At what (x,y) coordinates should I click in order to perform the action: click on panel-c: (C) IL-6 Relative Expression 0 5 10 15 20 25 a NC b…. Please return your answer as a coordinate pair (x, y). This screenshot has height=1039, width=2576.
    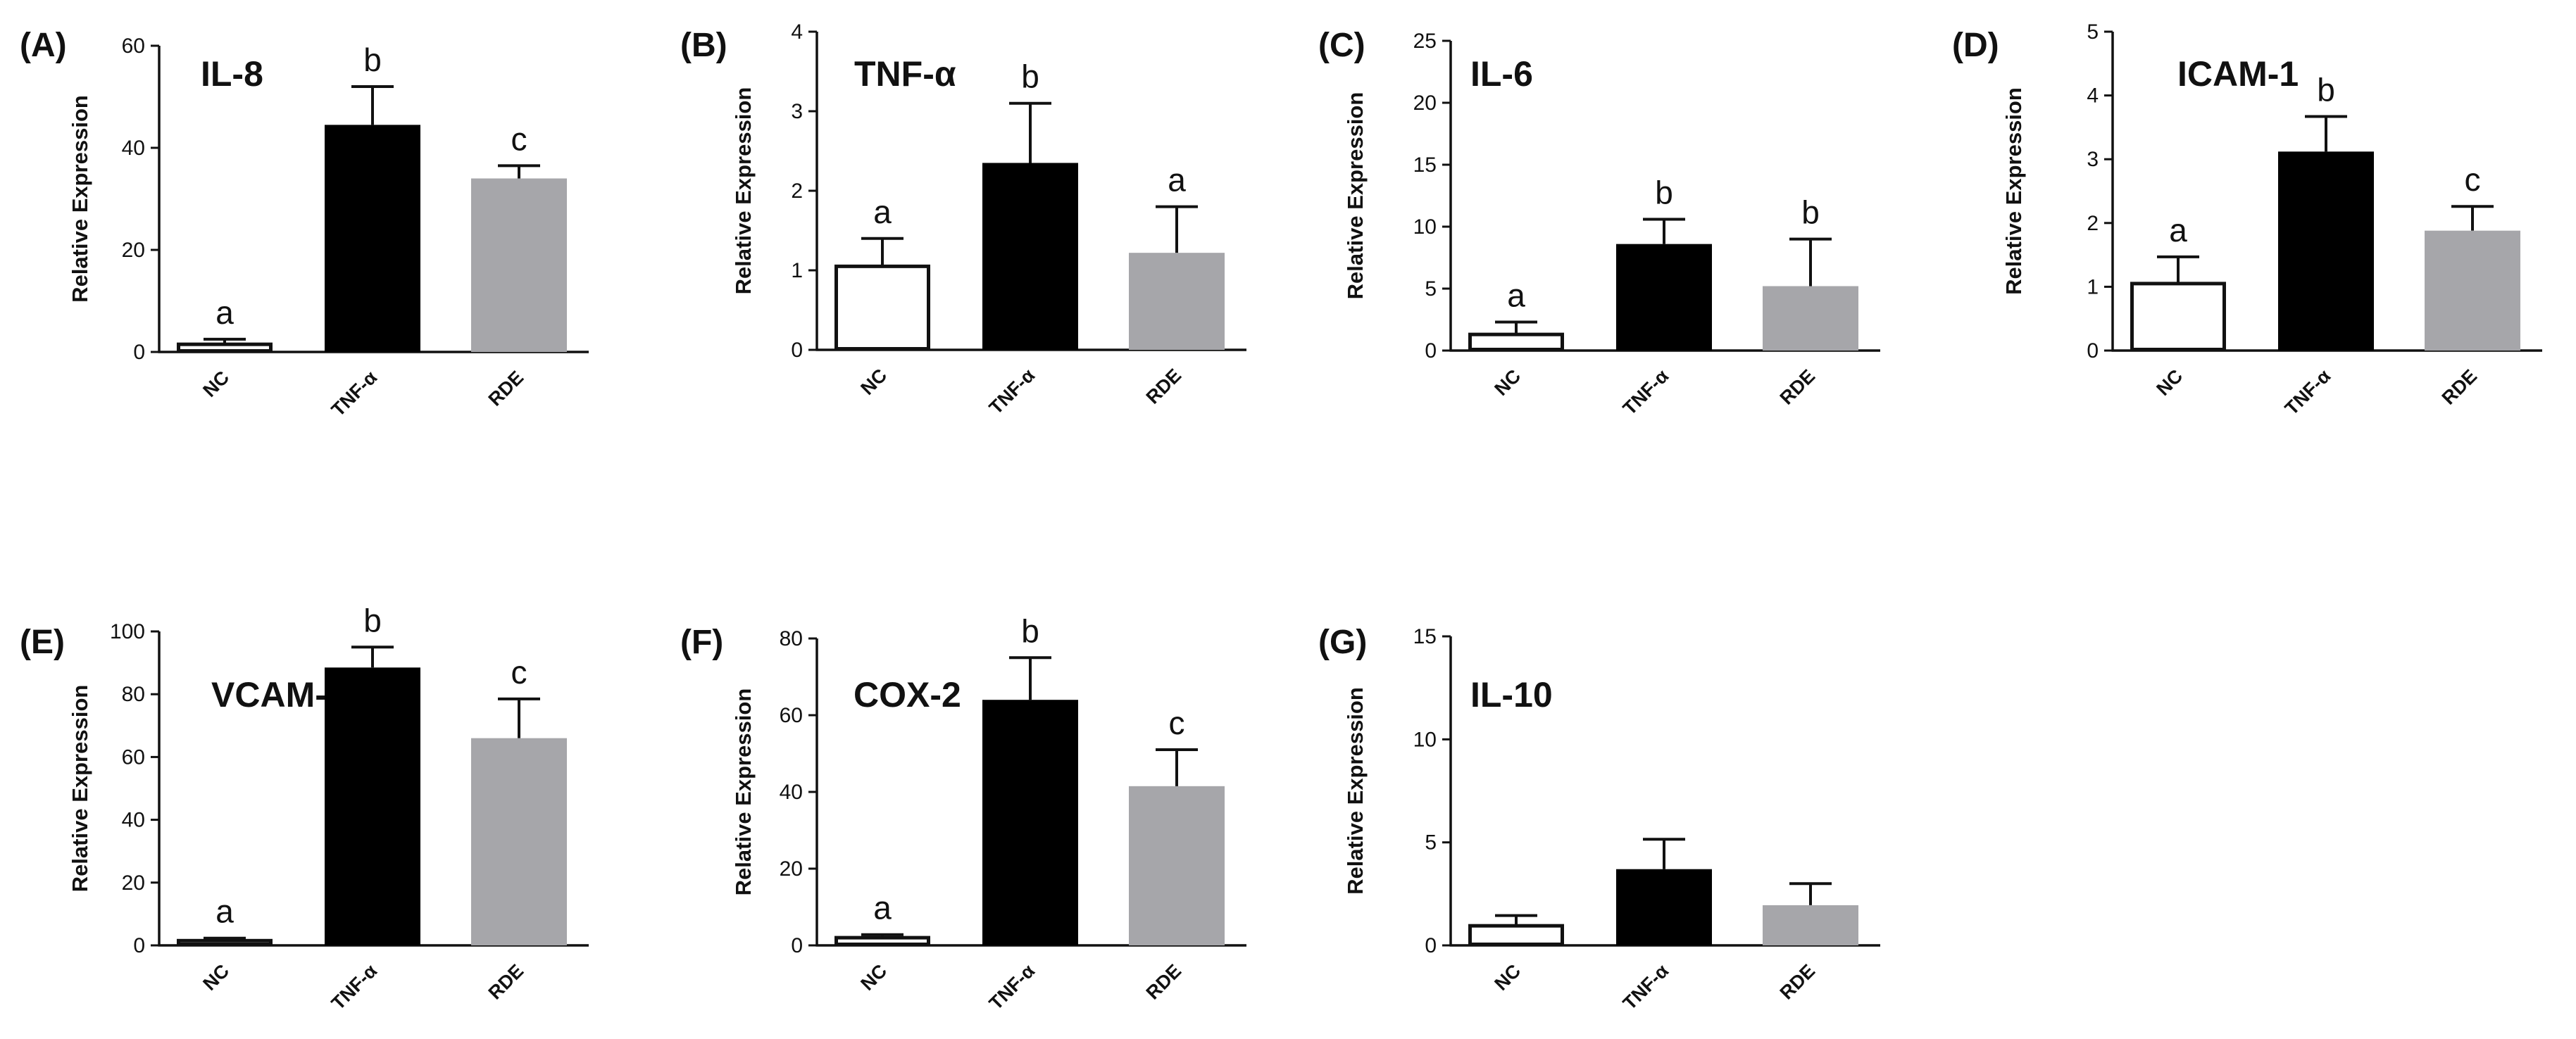
    Looking at the image, I should click on (1599, 223).